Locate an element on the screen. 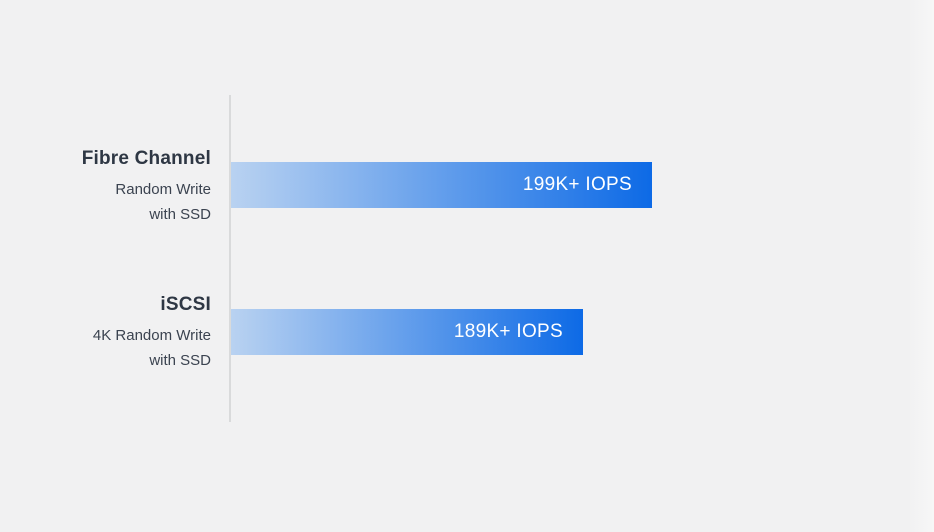 This screenshot has width=934, height=532. subtitle-line: 4K Random Write is located at coordinates (151, 335).